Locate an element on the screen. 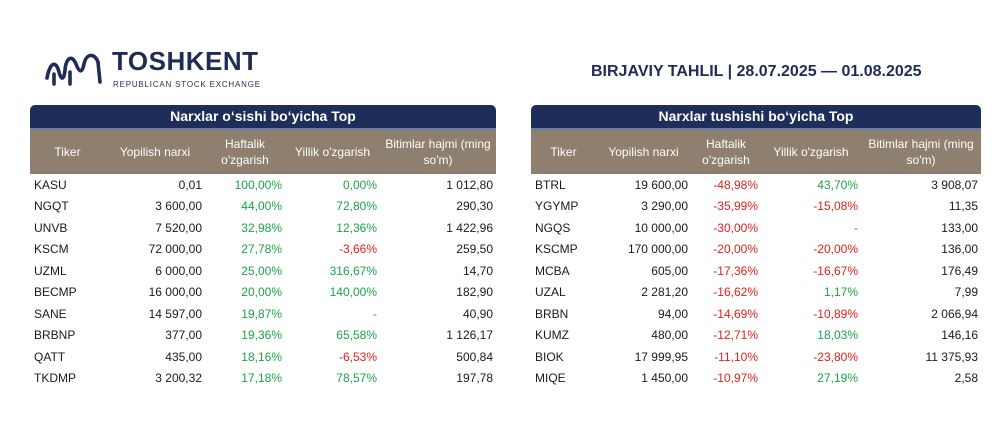 This screenshot has height=435, width=1008. close-price-cell: 0,01 is located at coordinates (190, 184).